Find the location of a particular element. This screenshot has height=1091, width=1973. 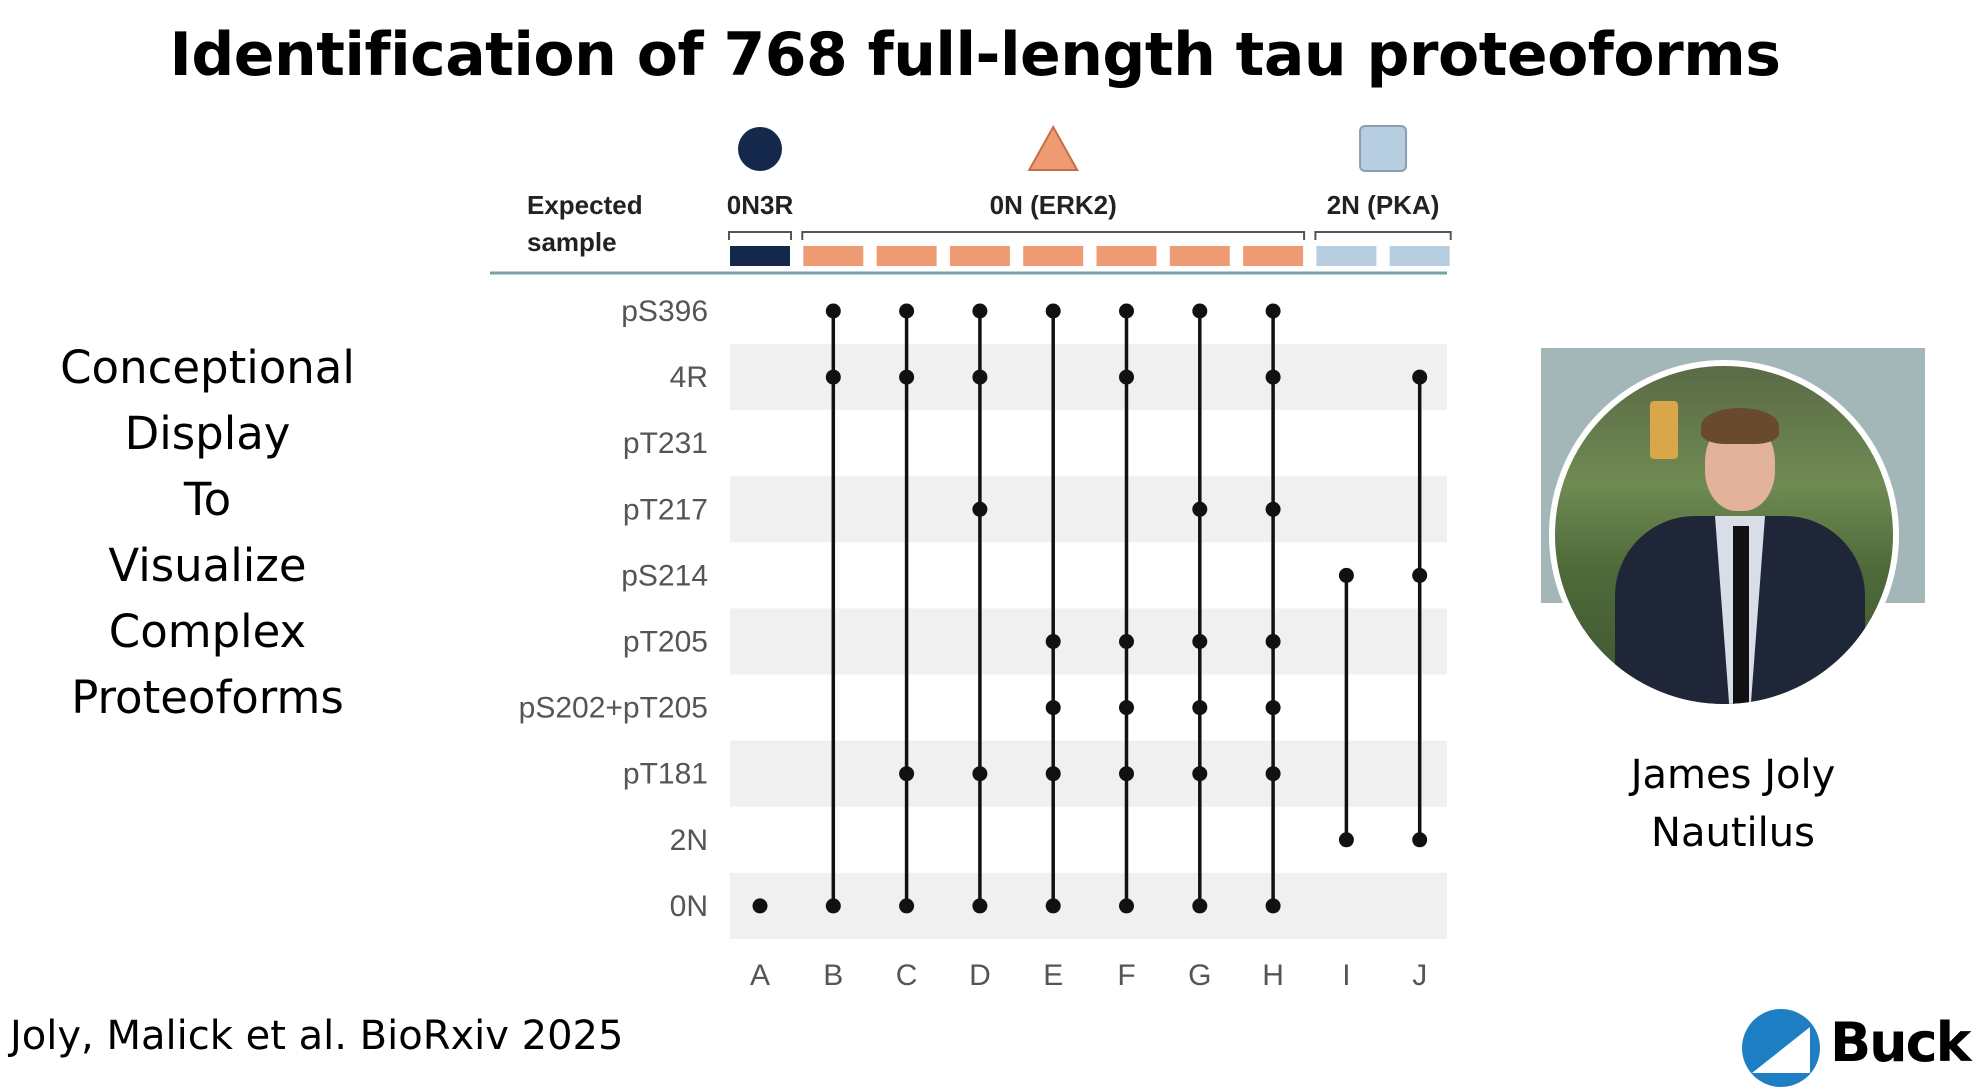

row-label: pT231 is located at coordinates (665, 443).